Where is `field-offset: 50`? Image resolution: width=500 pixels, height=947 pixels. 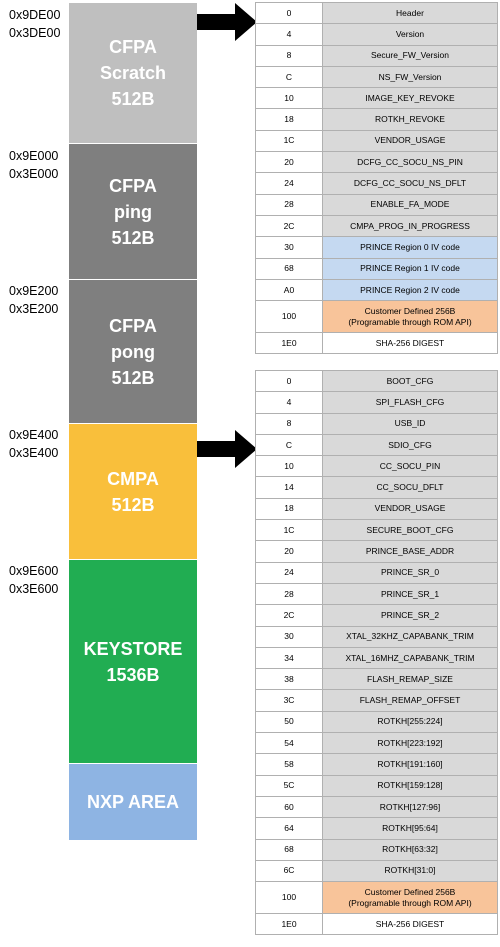 field-offset: 50 is located at coordinates (289, 722).